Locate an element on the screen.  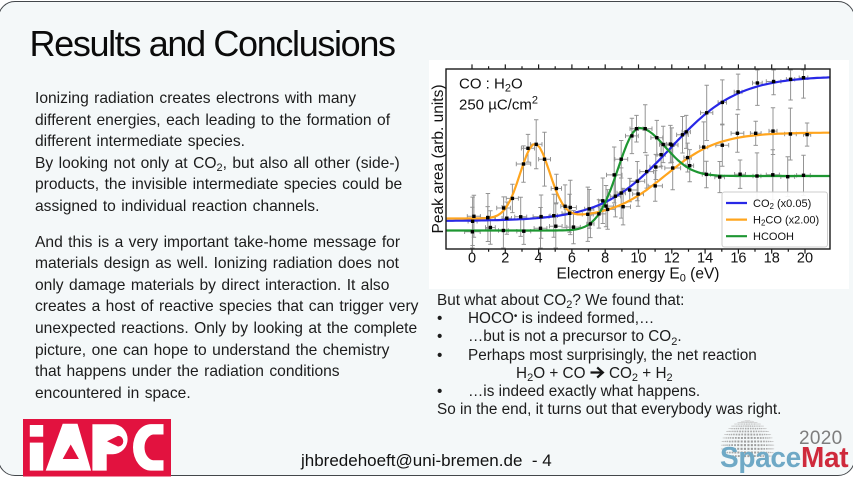
svg-text: 0 is located at coordinates (472, 259).